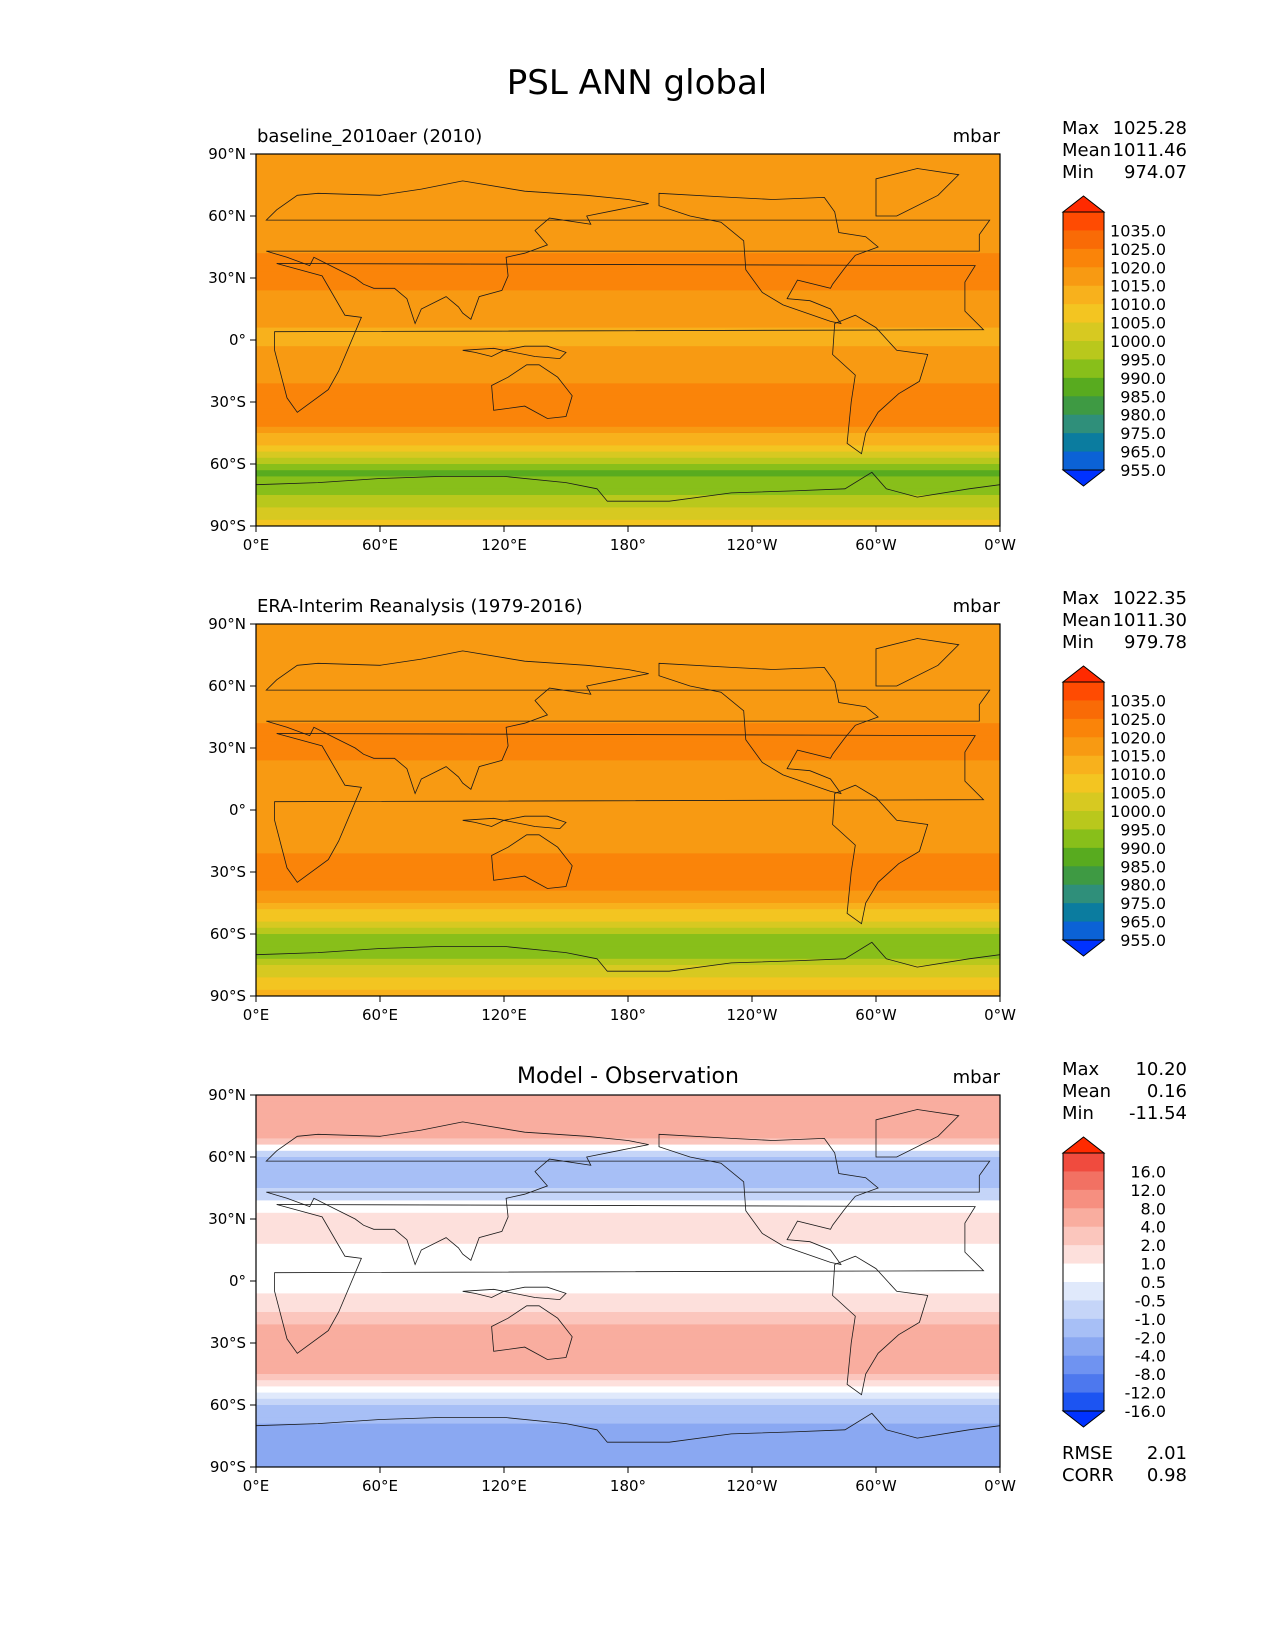 The height and width of the screenshot is (1650, 1275). I want to click on colorbar-level-label: 1015.0, so click(1138, 286).